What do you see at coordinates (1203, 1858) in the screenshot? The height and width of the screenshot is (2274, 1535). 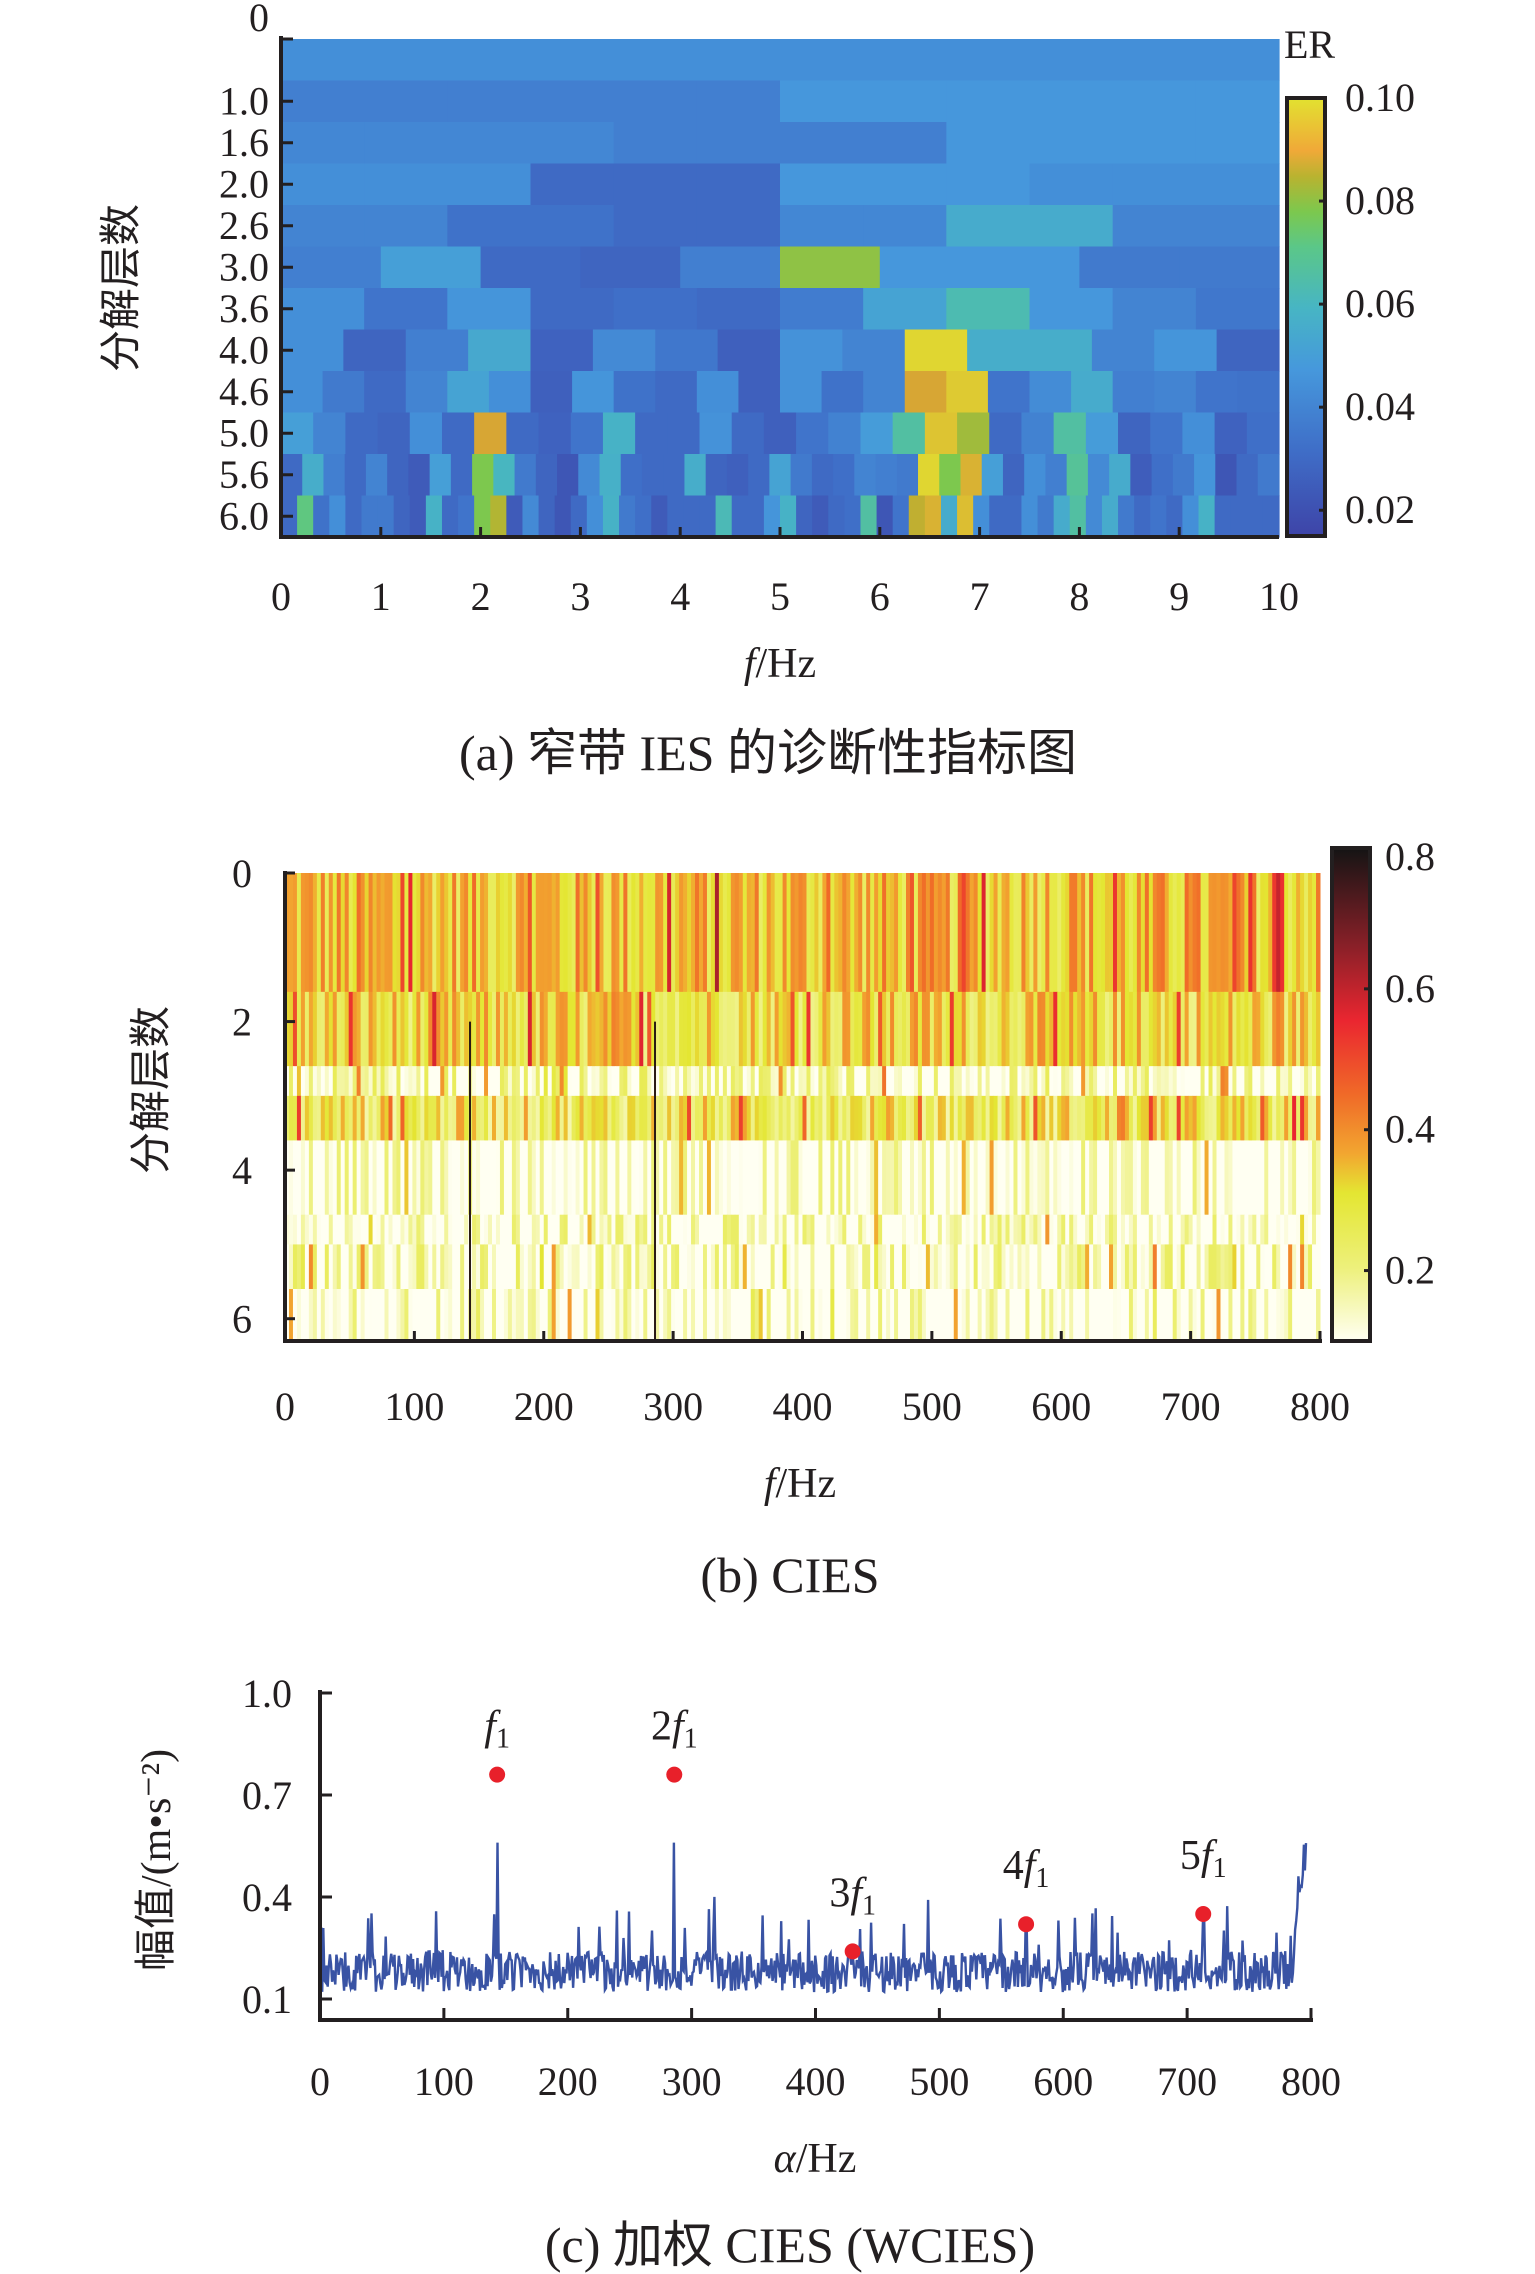 I see `peak-label-5f1: 5f1` at bounding box center [1203, 1858].